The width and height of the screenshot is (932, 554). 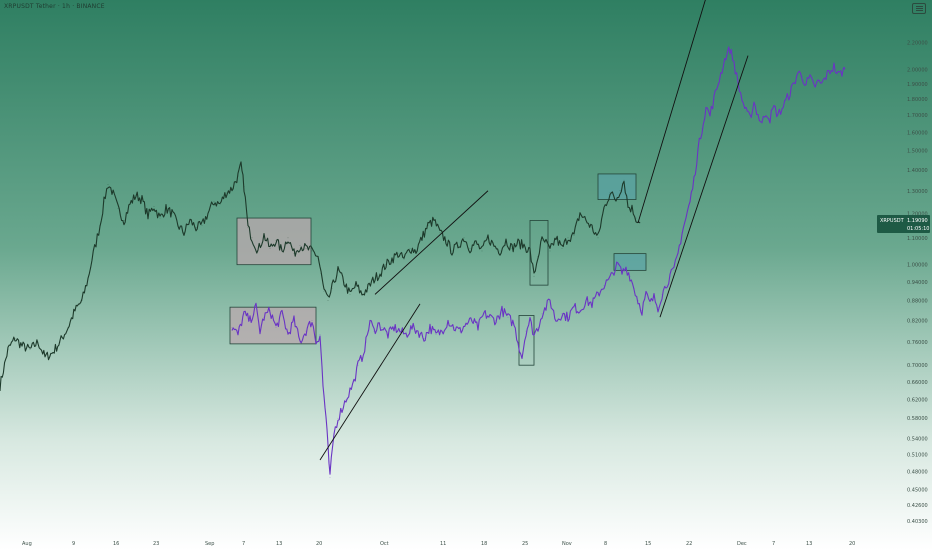 What do you see at coordinates (773, 544) in the screenshot?
I see `x-tick-label: 7` at bounding box center [773, 544].